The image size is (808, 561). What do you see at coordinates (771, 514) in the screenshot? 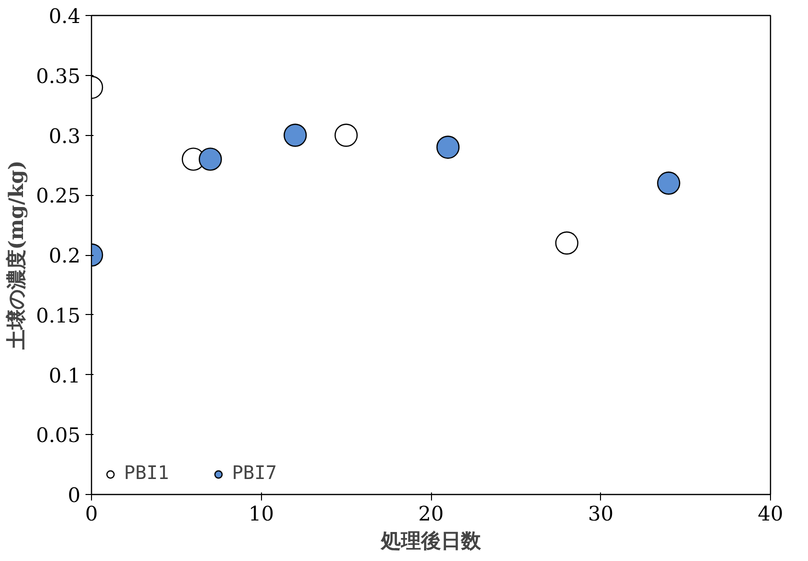
I see `x-tick-label: 40` at bounding box center [771, 514].